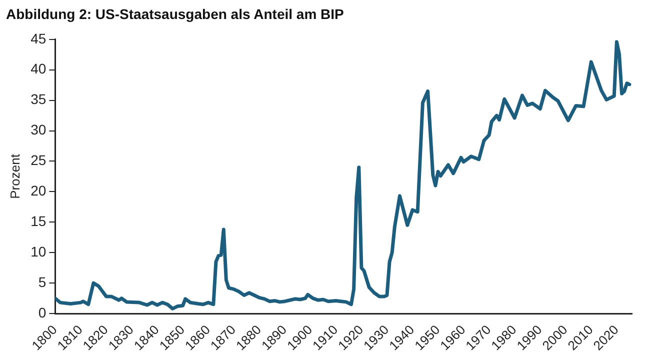 The image size is (646, 361). What do you see at coordinates (38, 130) in the screenshot?
I see `y-tick-label: 30` at bounding box center [38, 130].